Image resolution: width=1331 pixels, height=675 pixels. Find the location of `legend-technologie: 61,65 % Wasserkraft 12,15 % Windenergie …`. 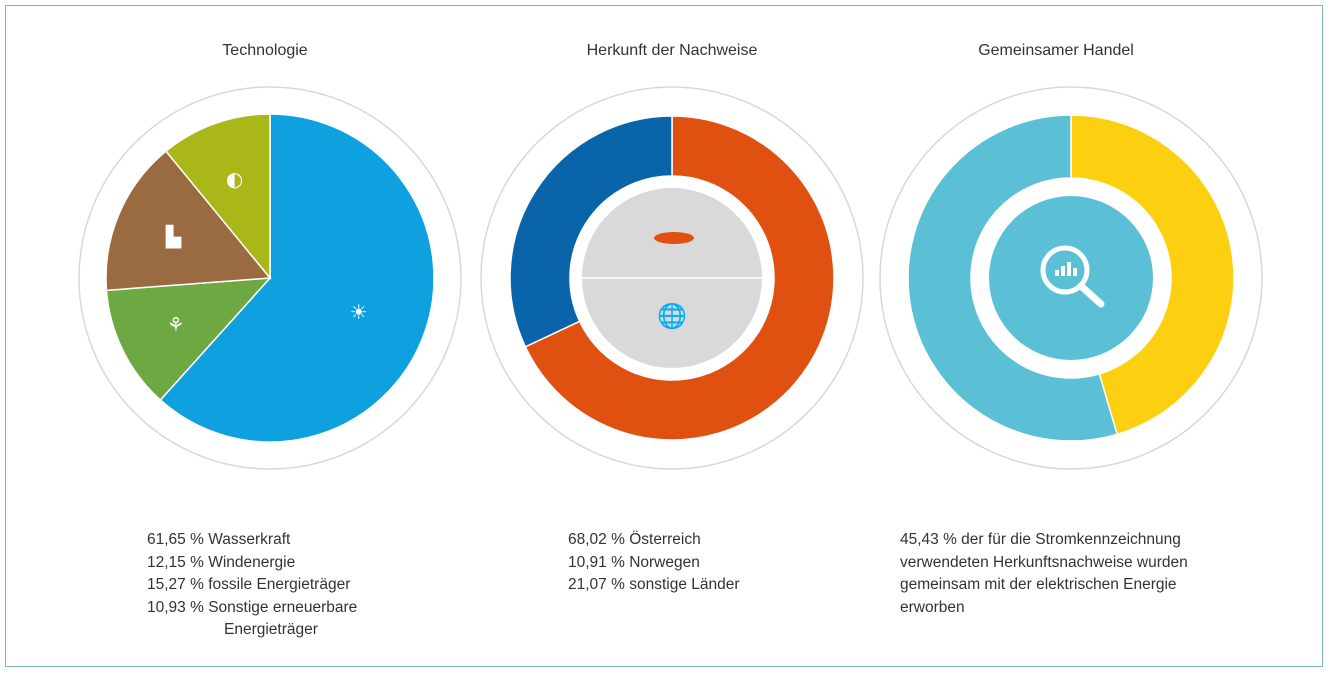

legend-technologie: 61,65 % Wasserkraft 12,15 % Windenergie … is located at coordinates (252, 585).